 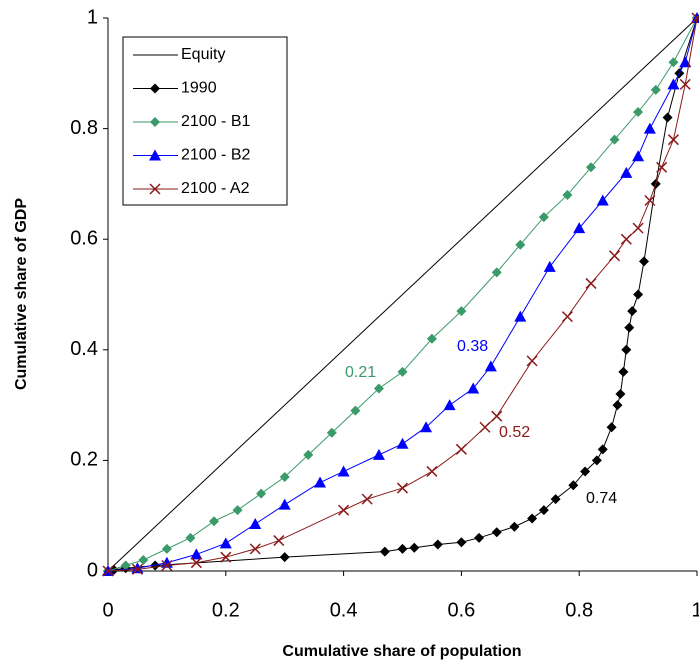 What do you see at coordinates (215, 121) in the screenshot?
I see `legend-label: 2100 - B1` at bounding box center [215, 121].